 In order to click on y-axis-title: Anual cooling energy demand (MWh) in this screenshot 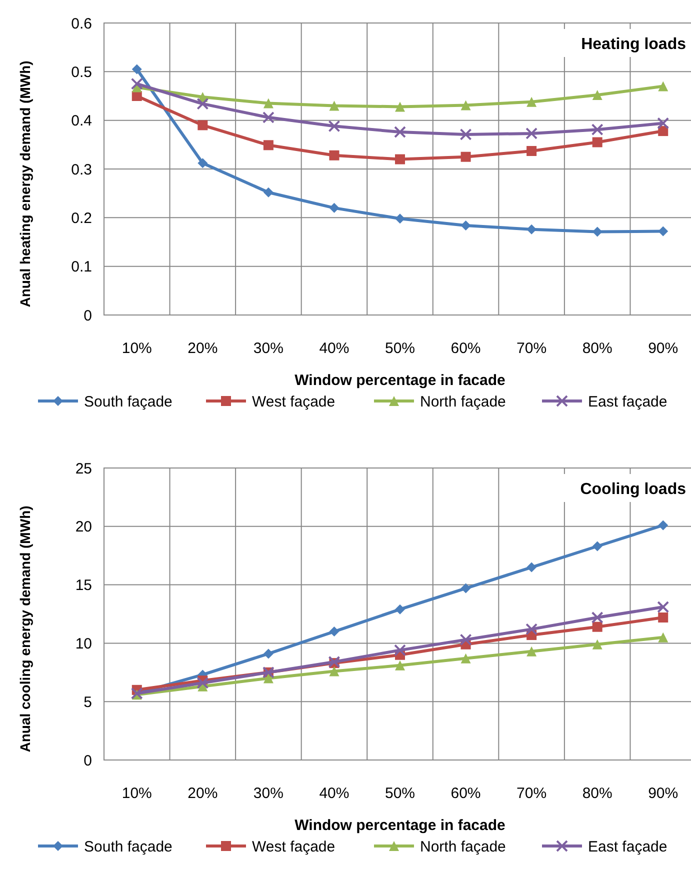, I will do `click(25, 629)`.